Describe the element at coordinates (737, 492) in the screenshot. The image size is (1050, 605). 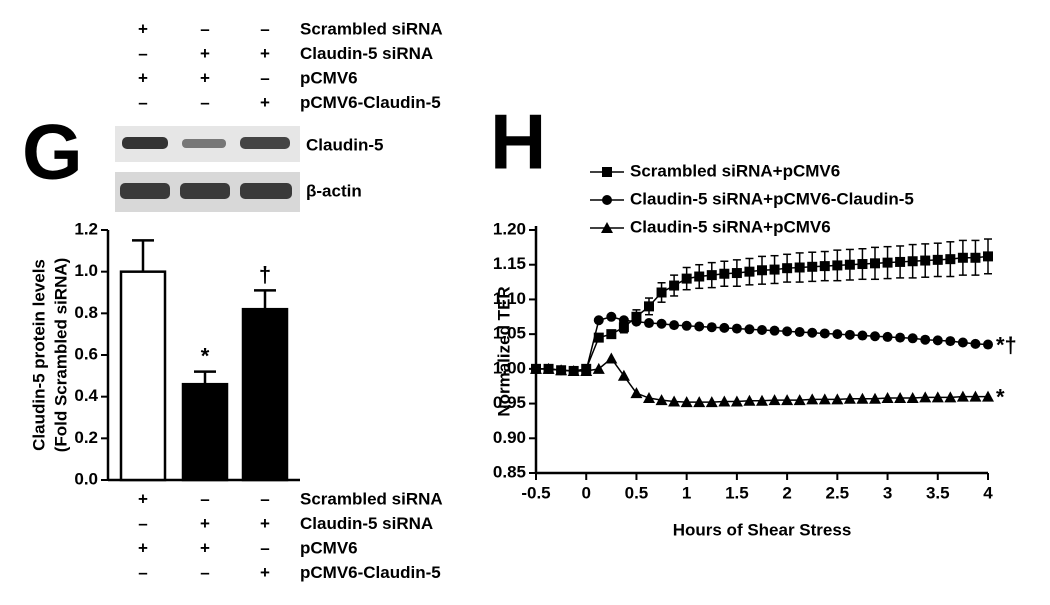
I see `x-tick-label: 1.5` at that location.